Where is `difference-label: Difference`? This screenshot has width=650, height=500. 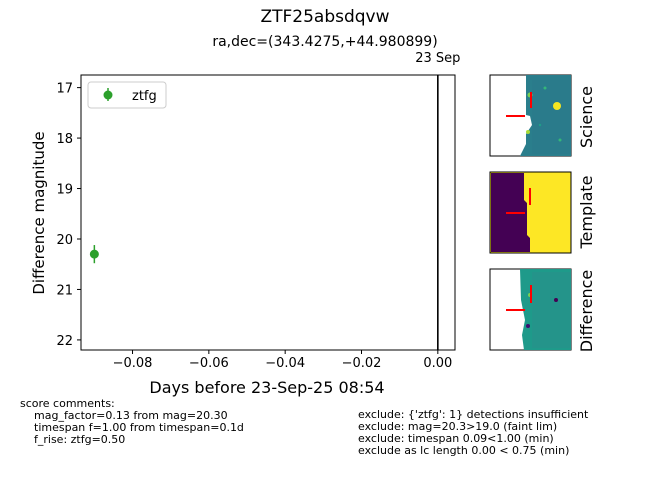
difference-label: Difference is located at coordinates (586, 311).